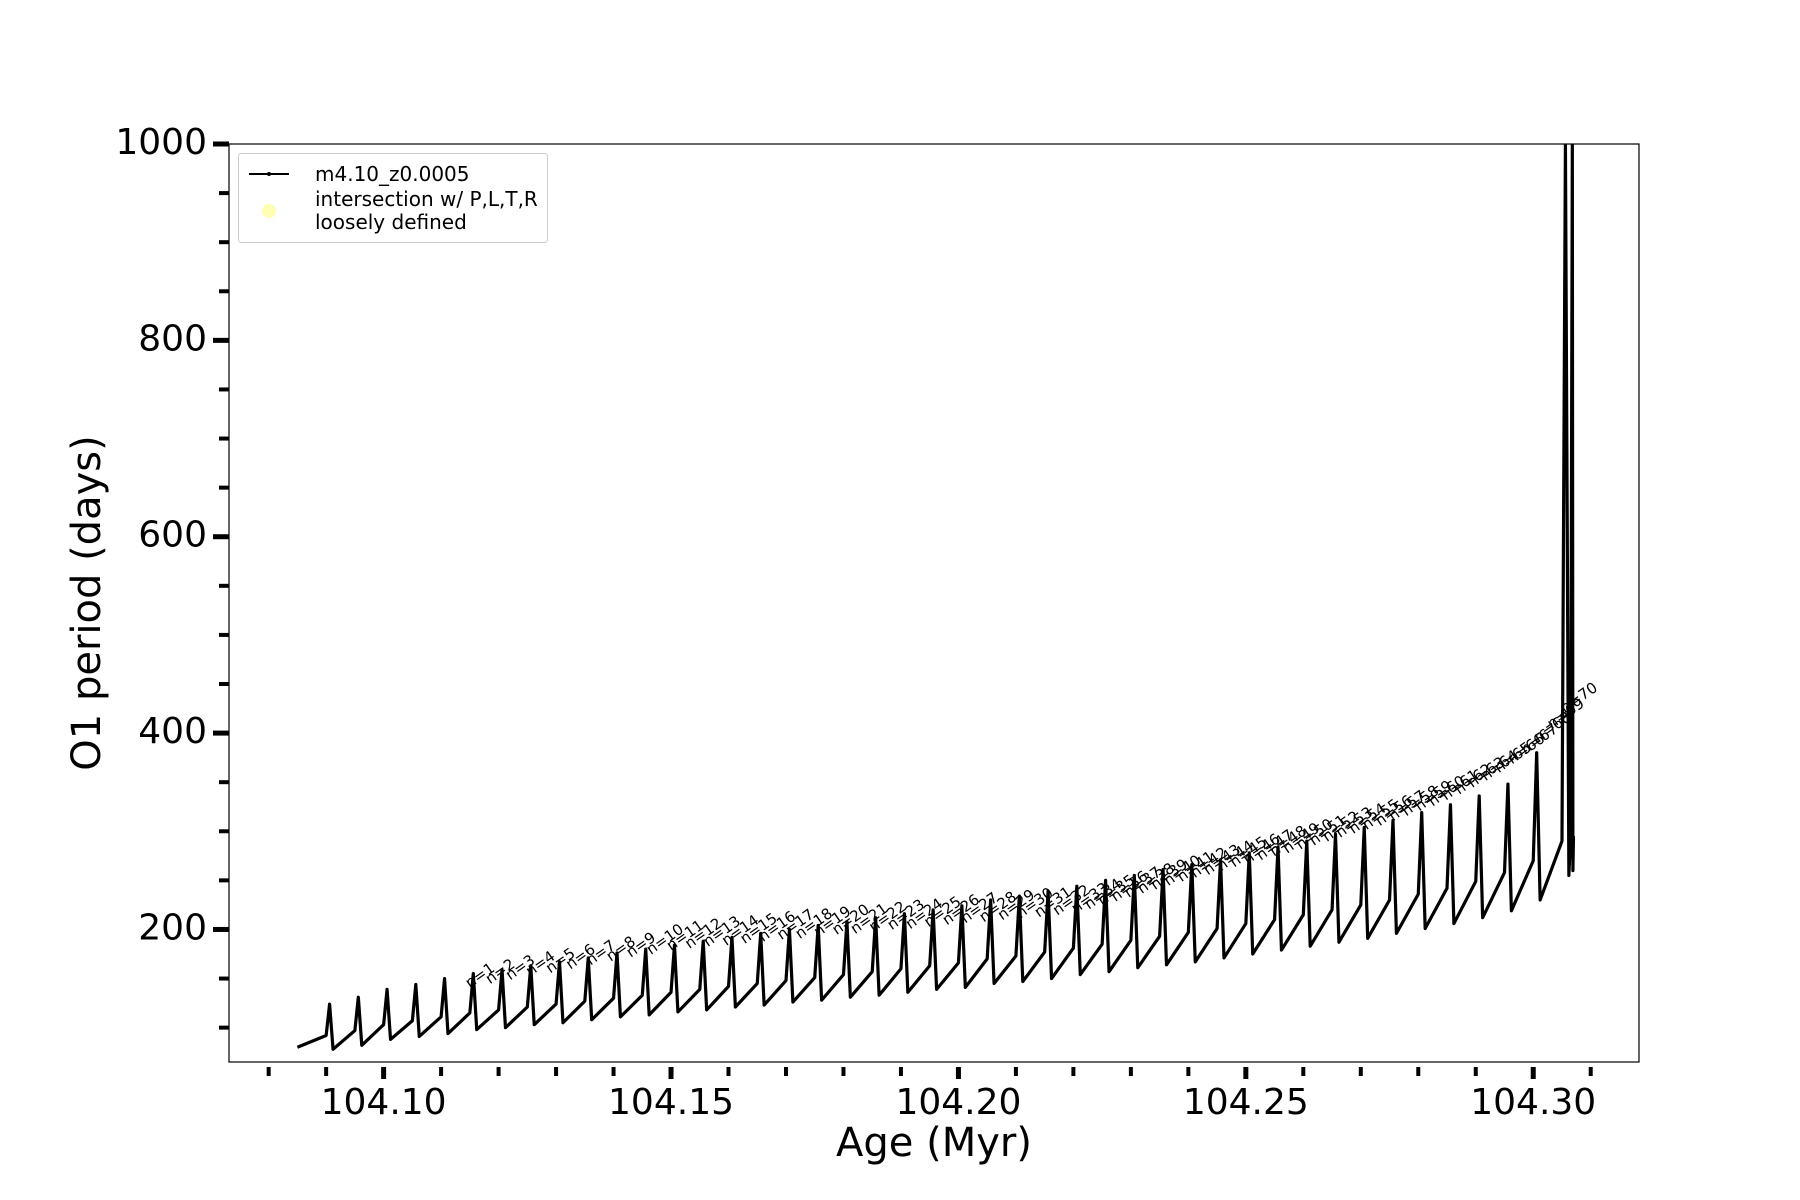 This screenshot has width=1800, height=1200. I want to click on legend-entry: m4.10_z0.0005, so click(393, 174).